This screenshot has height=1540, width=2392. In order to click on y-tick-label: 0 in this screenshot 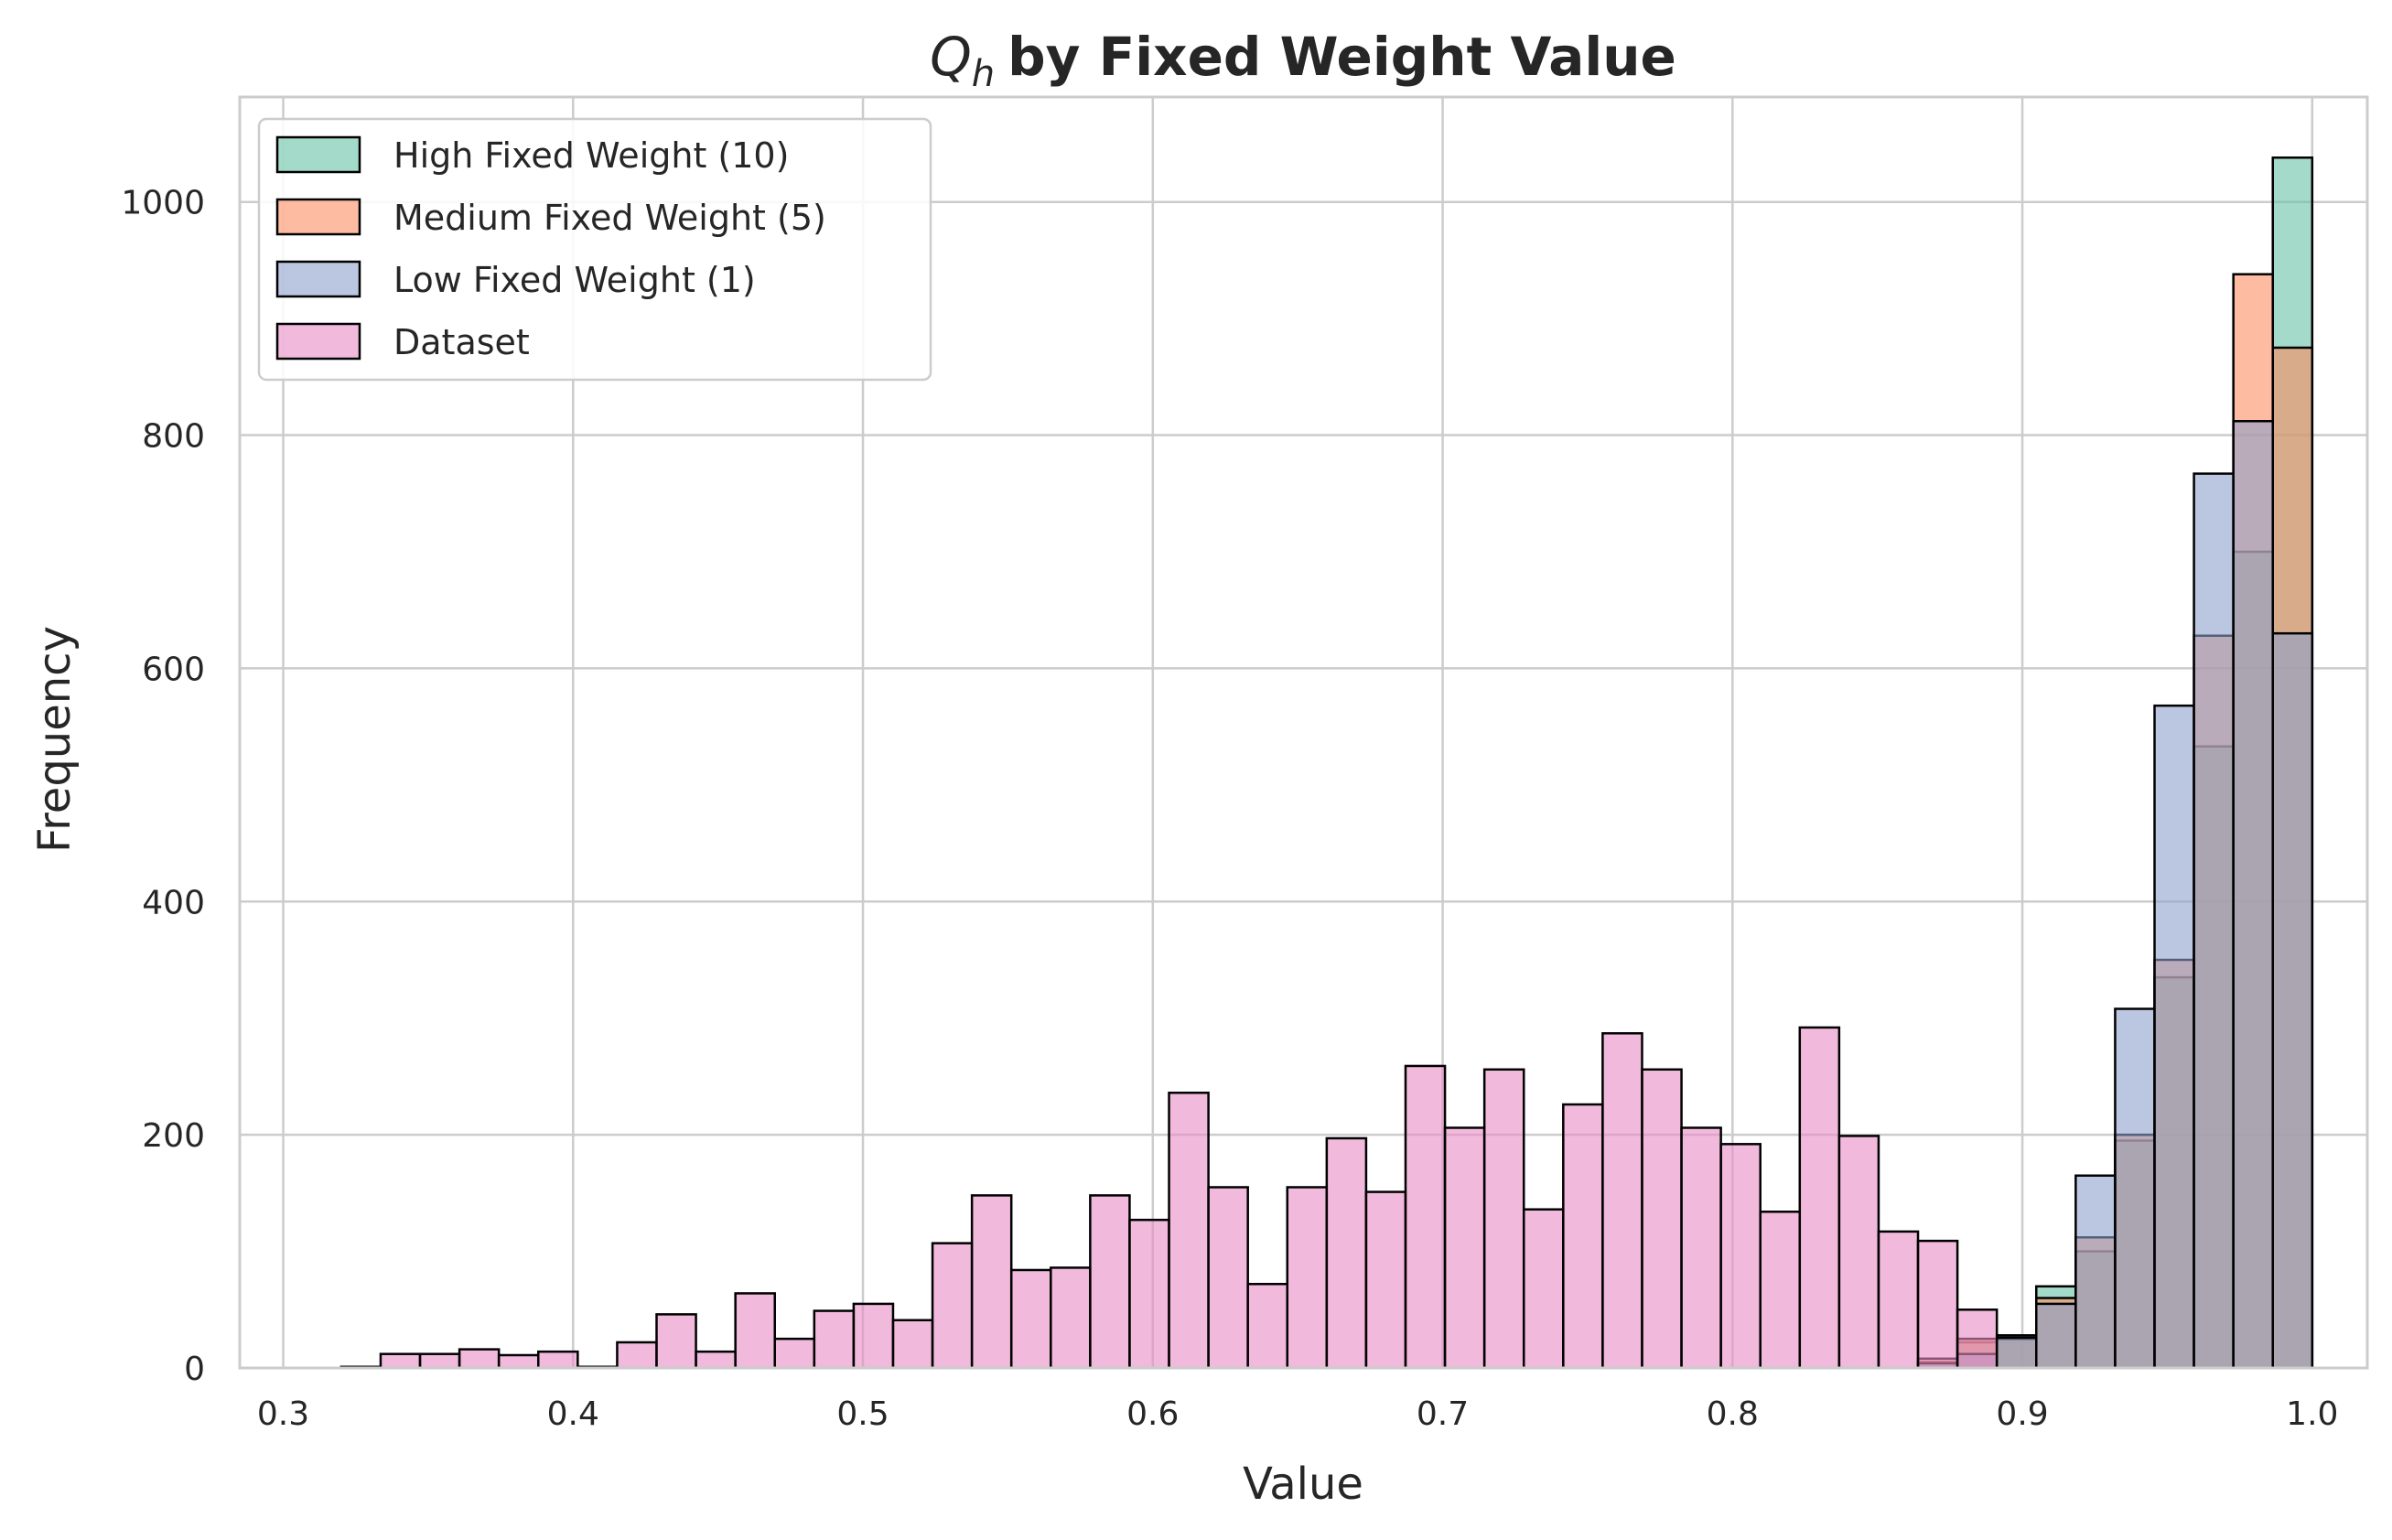, I will do `click(195, 1369)`.